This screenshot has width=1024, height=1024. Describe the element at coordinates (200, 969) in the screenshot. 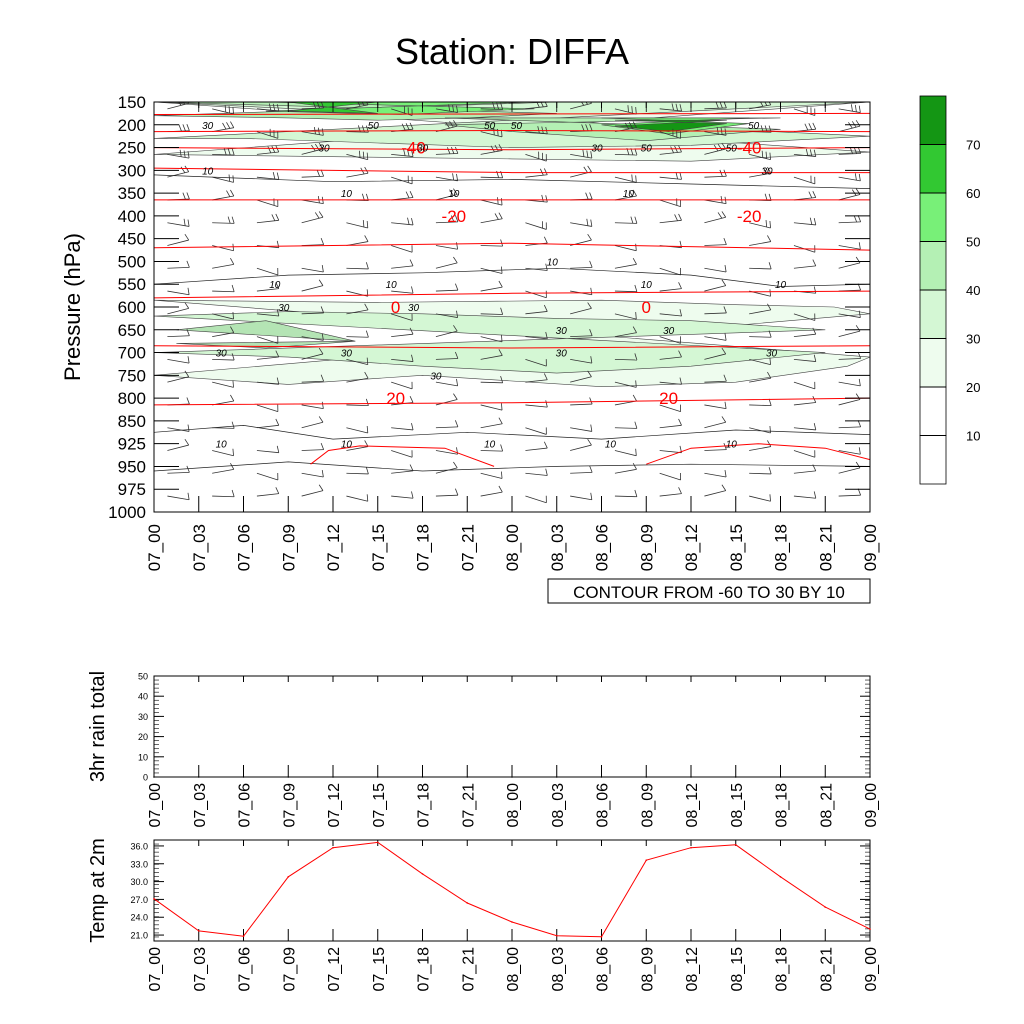

I see `x-tick-label: 07_03` at that location.